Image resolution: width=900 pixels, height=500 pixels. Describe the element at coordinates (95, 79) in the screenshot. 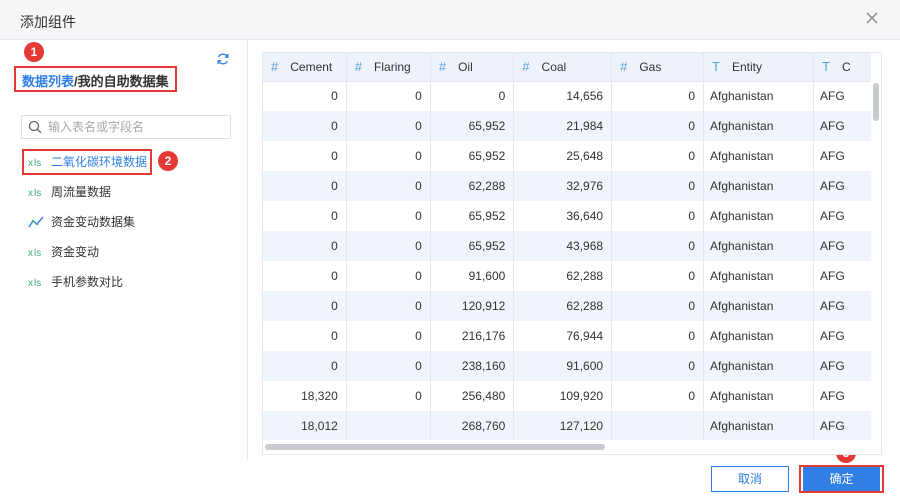

I see `breadcrumb: 数据列表/我的自助数据集` at that location.